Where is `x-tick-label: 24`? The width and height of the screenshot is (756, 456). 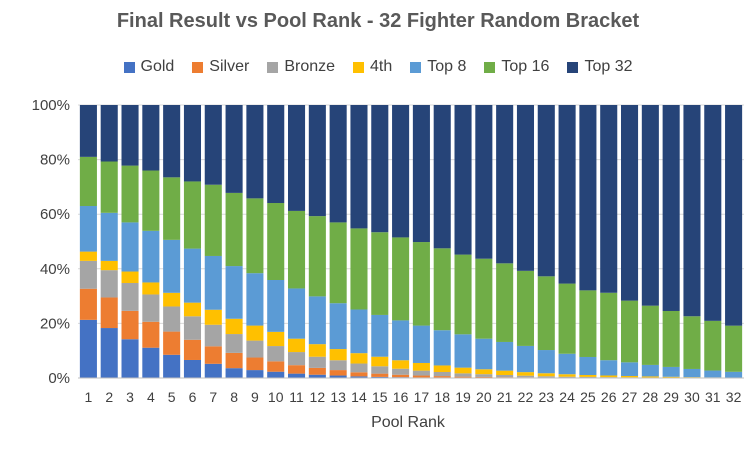 x-tick-label: 24 is located at coordinates (567, 397).